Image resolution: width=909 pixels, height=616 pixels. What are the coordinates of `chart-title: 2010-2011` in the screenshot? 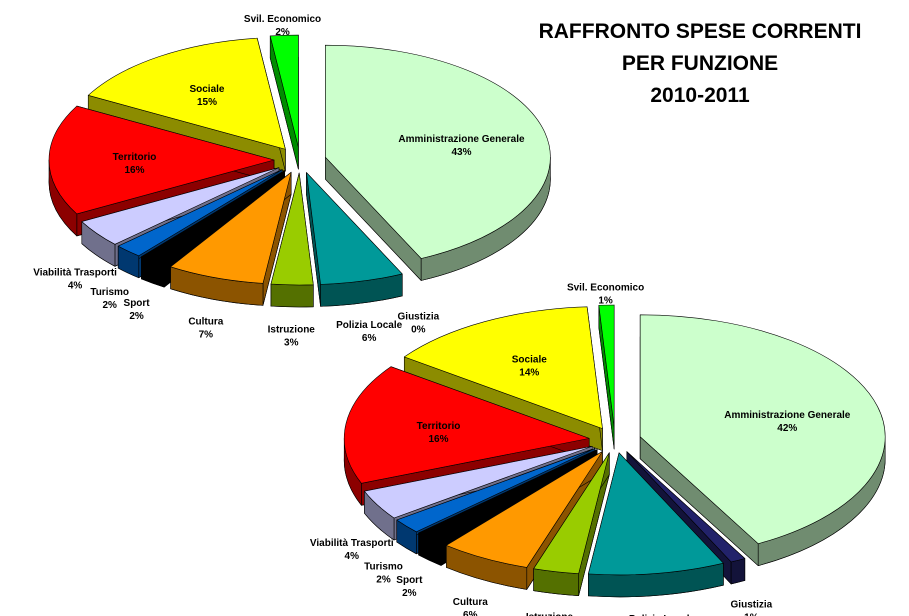 It's located at (700, 95).